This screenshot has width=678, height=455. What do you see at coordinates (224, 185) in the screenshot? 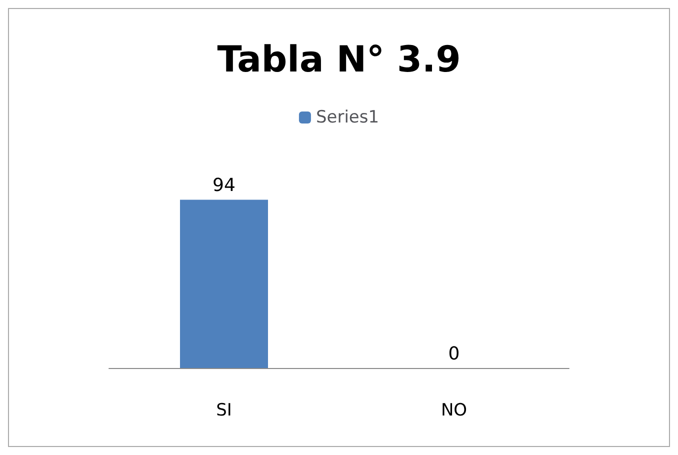
I see `data-label: 94` at bounding box center [224, 185].